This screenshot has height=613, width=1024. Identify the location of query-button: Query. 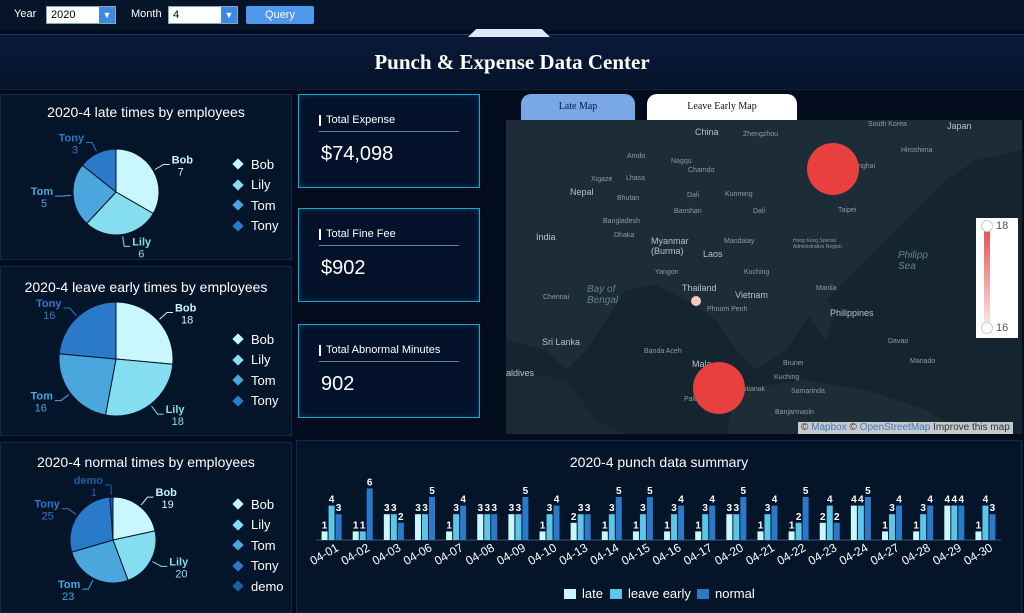
(280, 15).